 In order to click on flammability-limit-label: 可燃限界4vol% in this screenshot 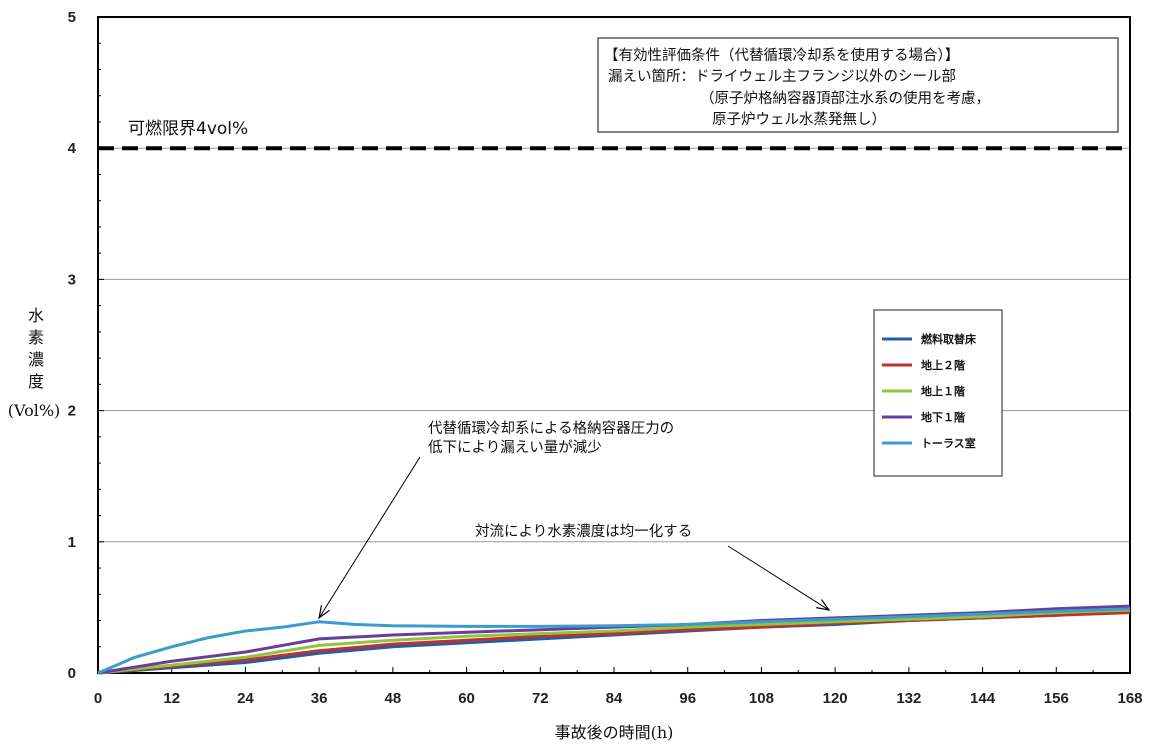, I will do `click(188, 129)`.